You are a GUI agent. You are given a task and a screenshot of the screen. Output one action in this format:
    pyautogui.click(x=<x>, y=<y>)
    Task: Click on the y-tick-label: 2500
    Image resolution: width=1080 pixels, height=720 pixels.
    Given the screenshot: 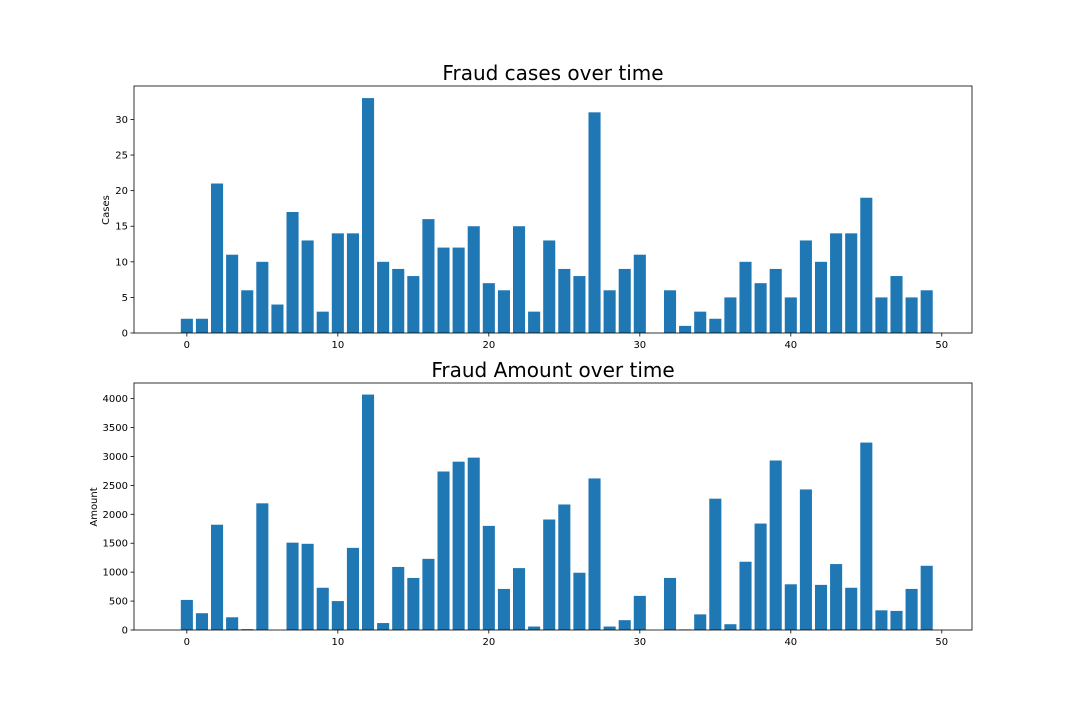 What is the action you would take?
    pyautogui.click(x=115, y=486)
    